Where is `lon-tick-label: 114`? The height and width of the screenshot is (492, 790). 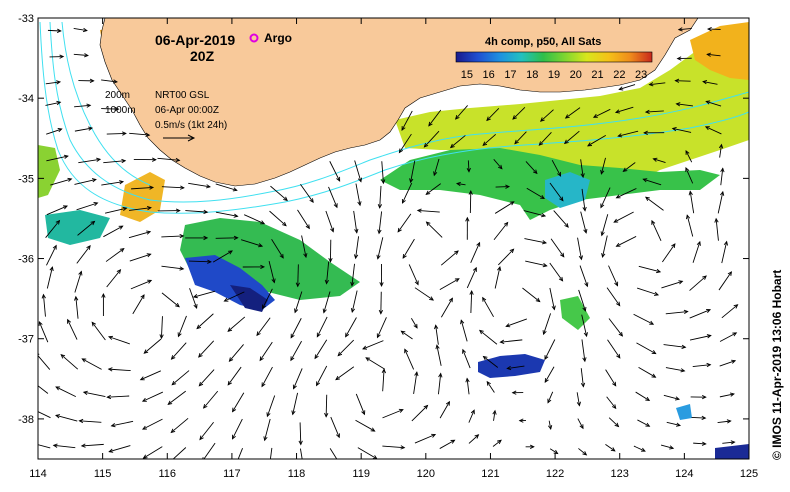 lon-tick-label: 114 is located at coordinates (38, 474).